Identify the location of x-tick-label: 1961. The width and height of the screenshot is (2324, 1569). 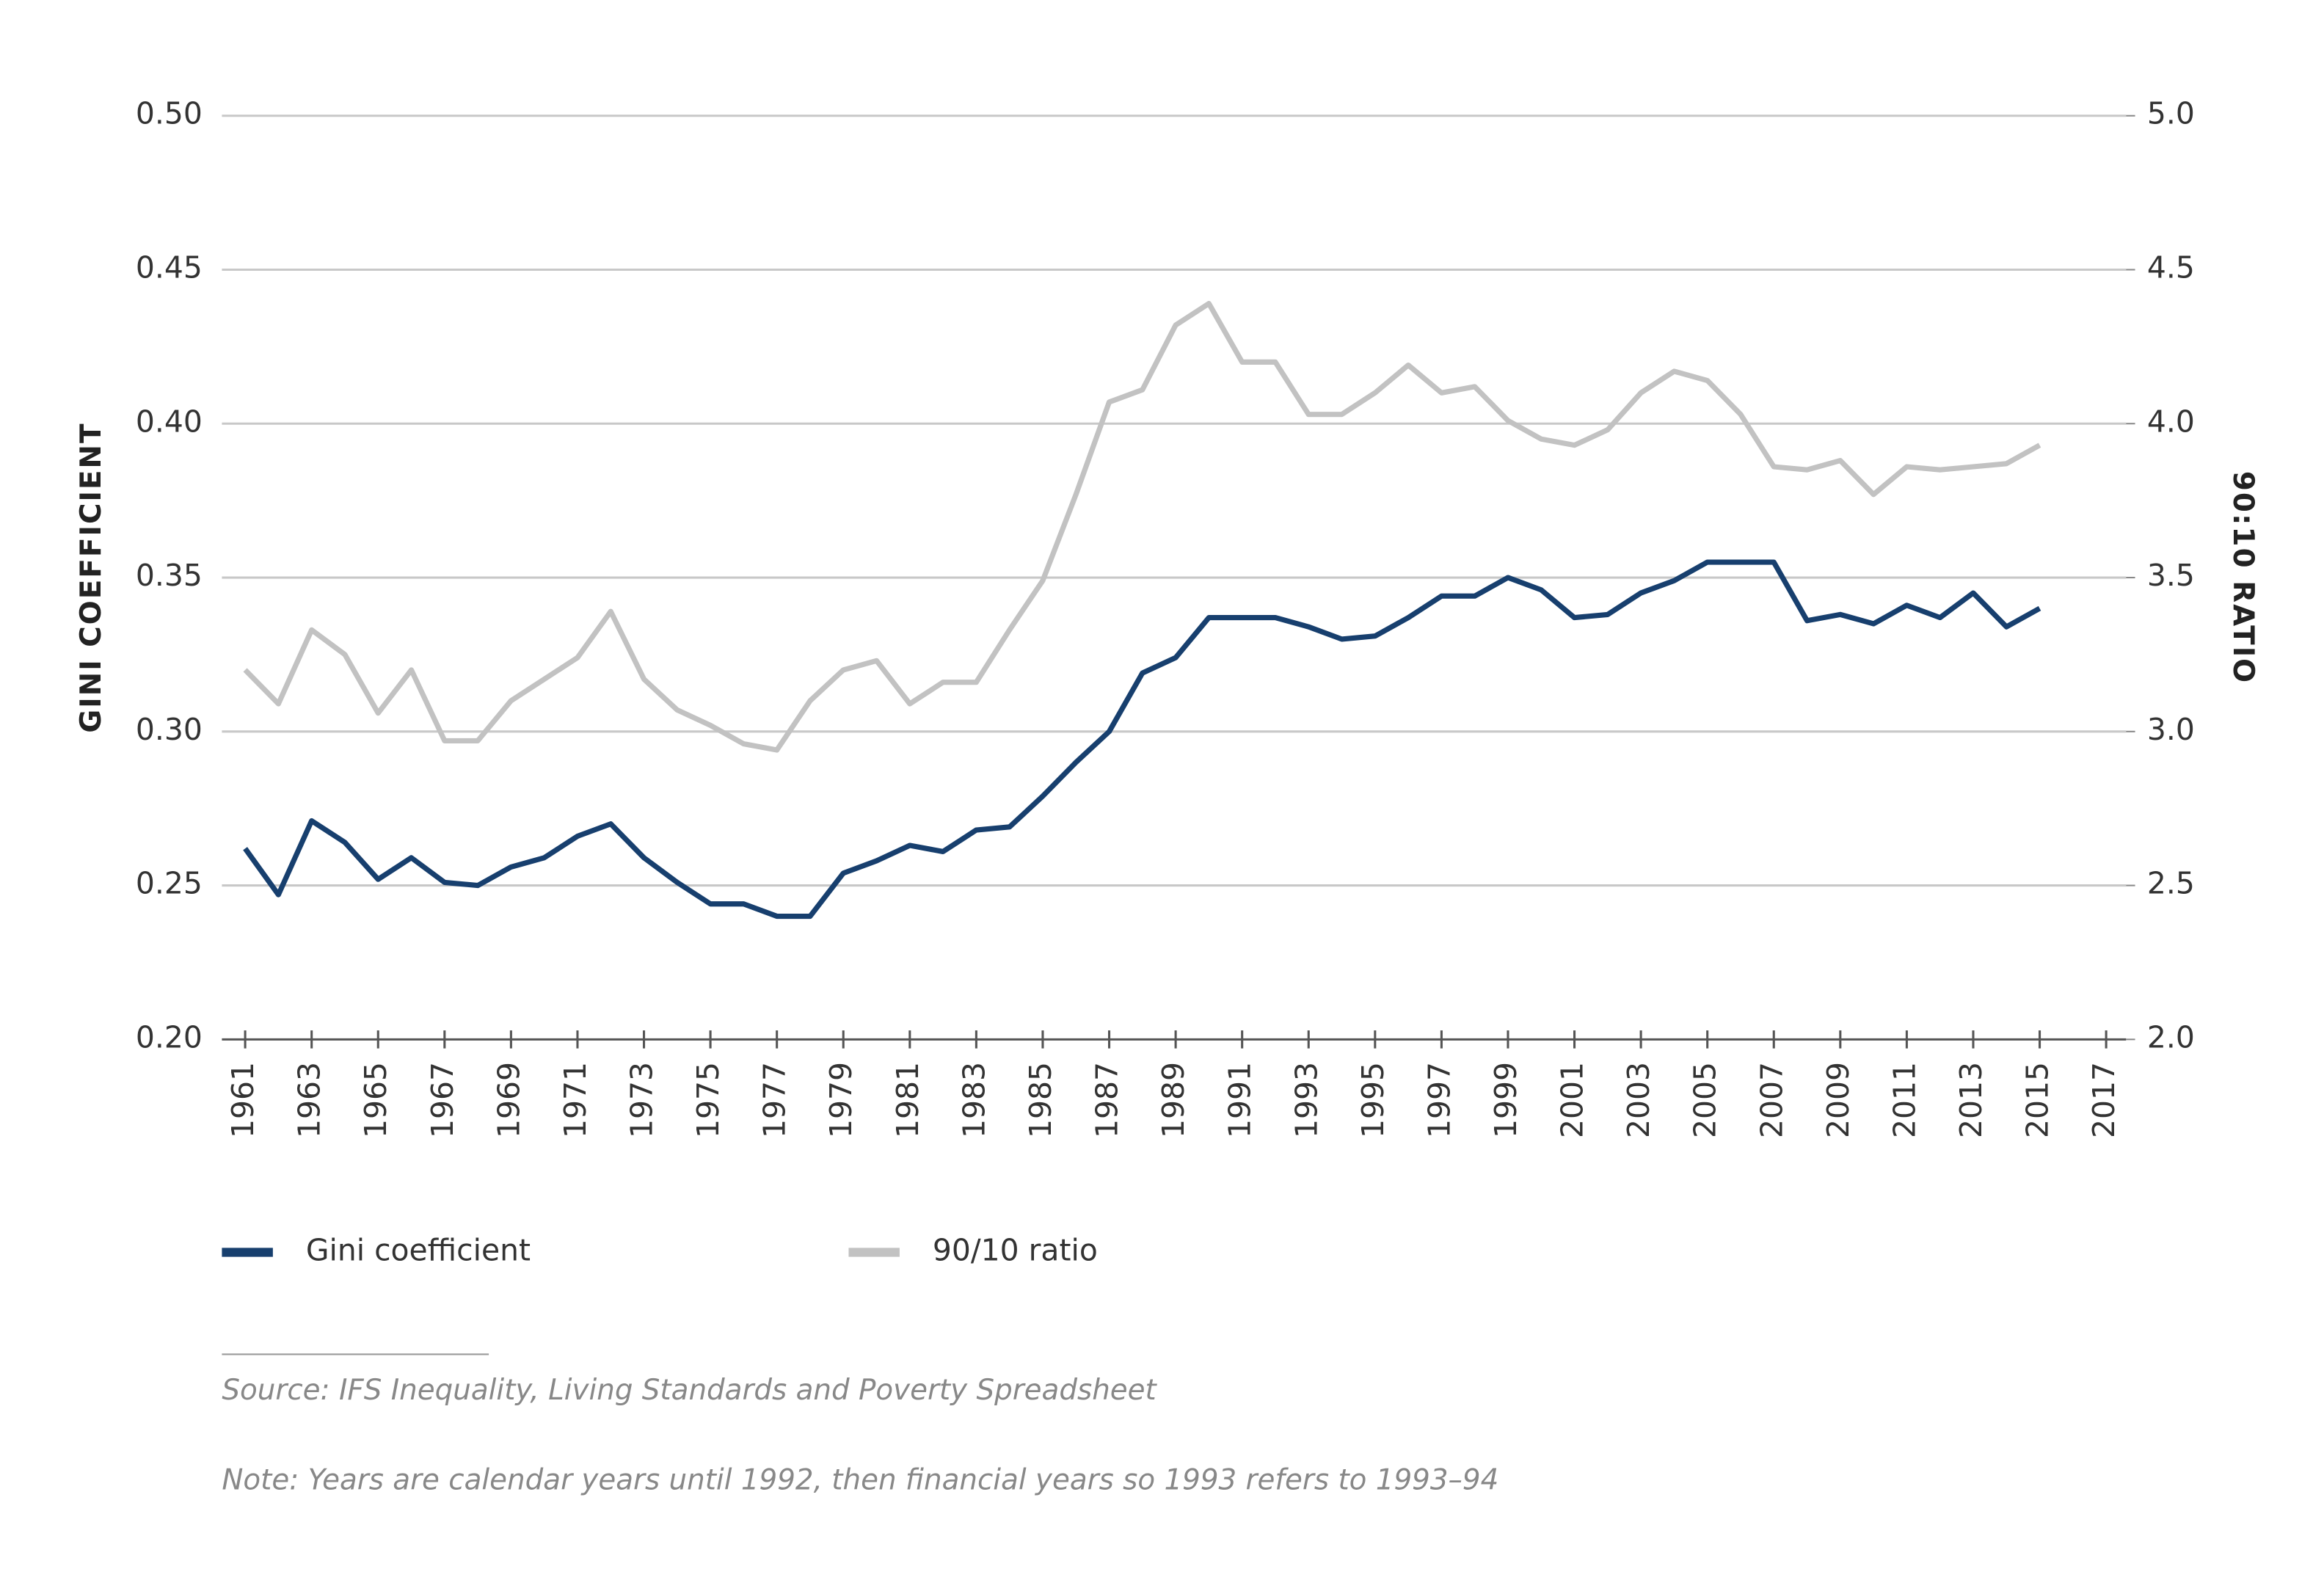
(243, 1100).